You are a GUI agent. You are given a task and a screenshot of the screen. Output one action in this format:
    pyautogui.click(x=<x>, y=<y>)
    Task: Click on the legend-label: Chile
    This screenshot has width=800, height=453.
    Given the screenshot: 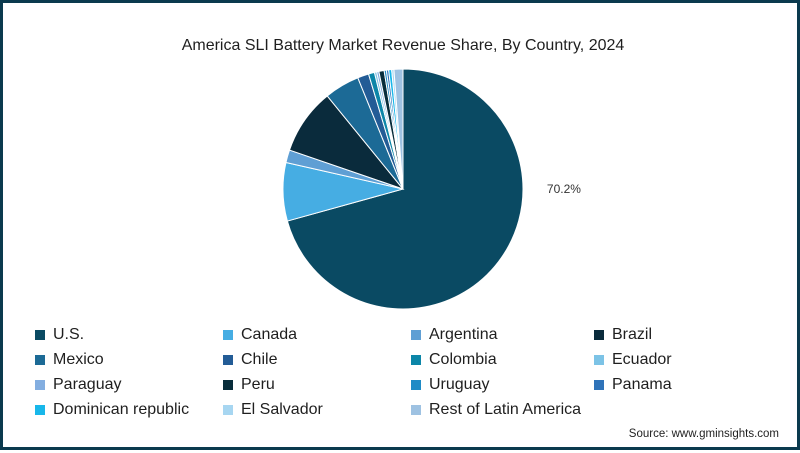 What is the action you would take?
    pyautogui.click(x=259, y=359)
    